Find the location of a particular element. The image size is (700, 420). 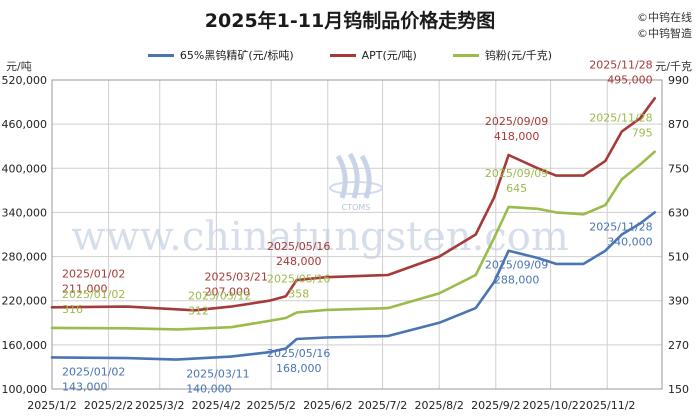

annotation-date-label: 2025/03/12 is located at coordinates (219, 295).